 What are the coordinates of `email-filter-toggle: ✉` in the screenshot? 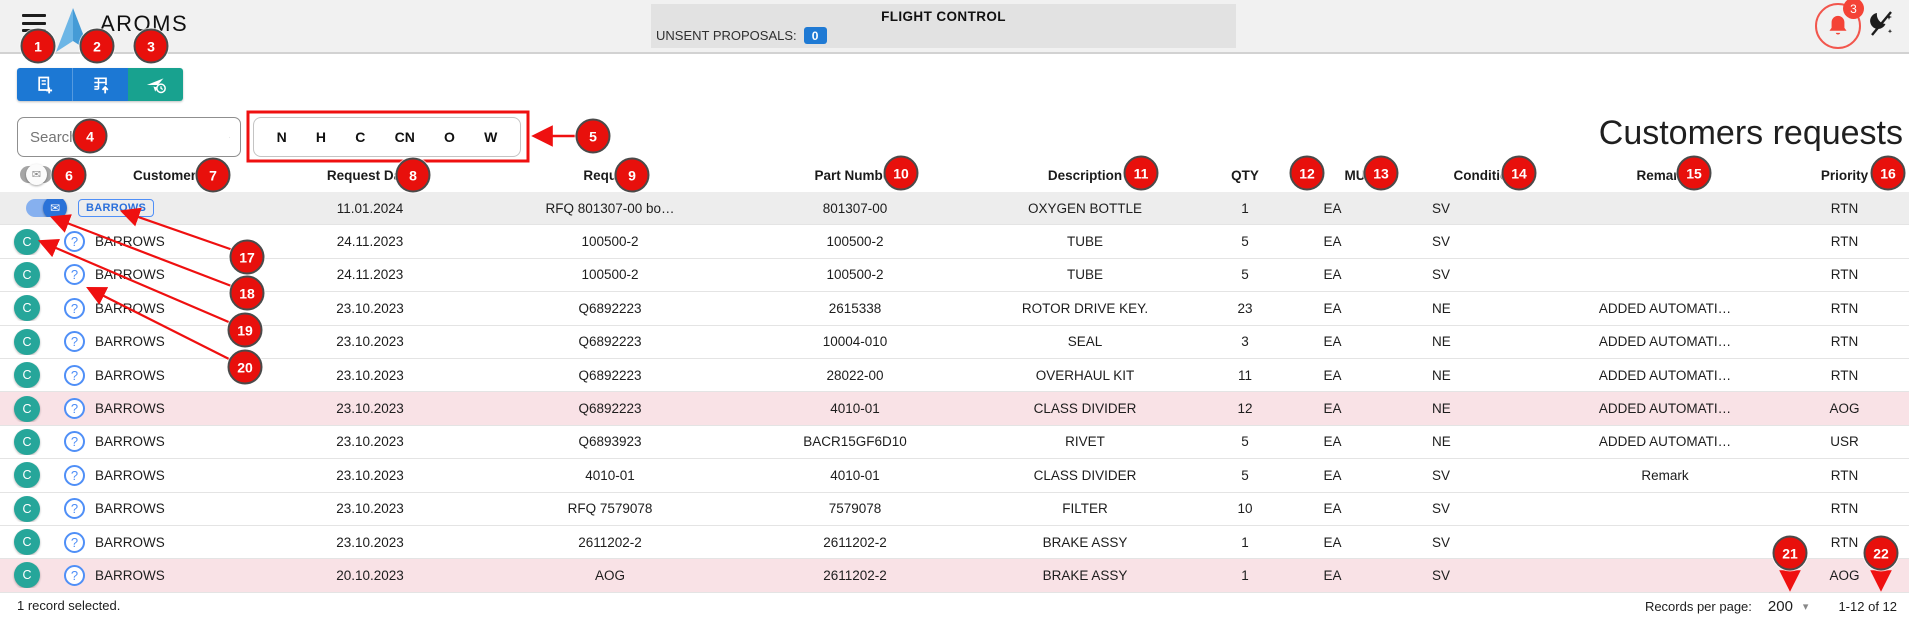 It's located at (36, 174).